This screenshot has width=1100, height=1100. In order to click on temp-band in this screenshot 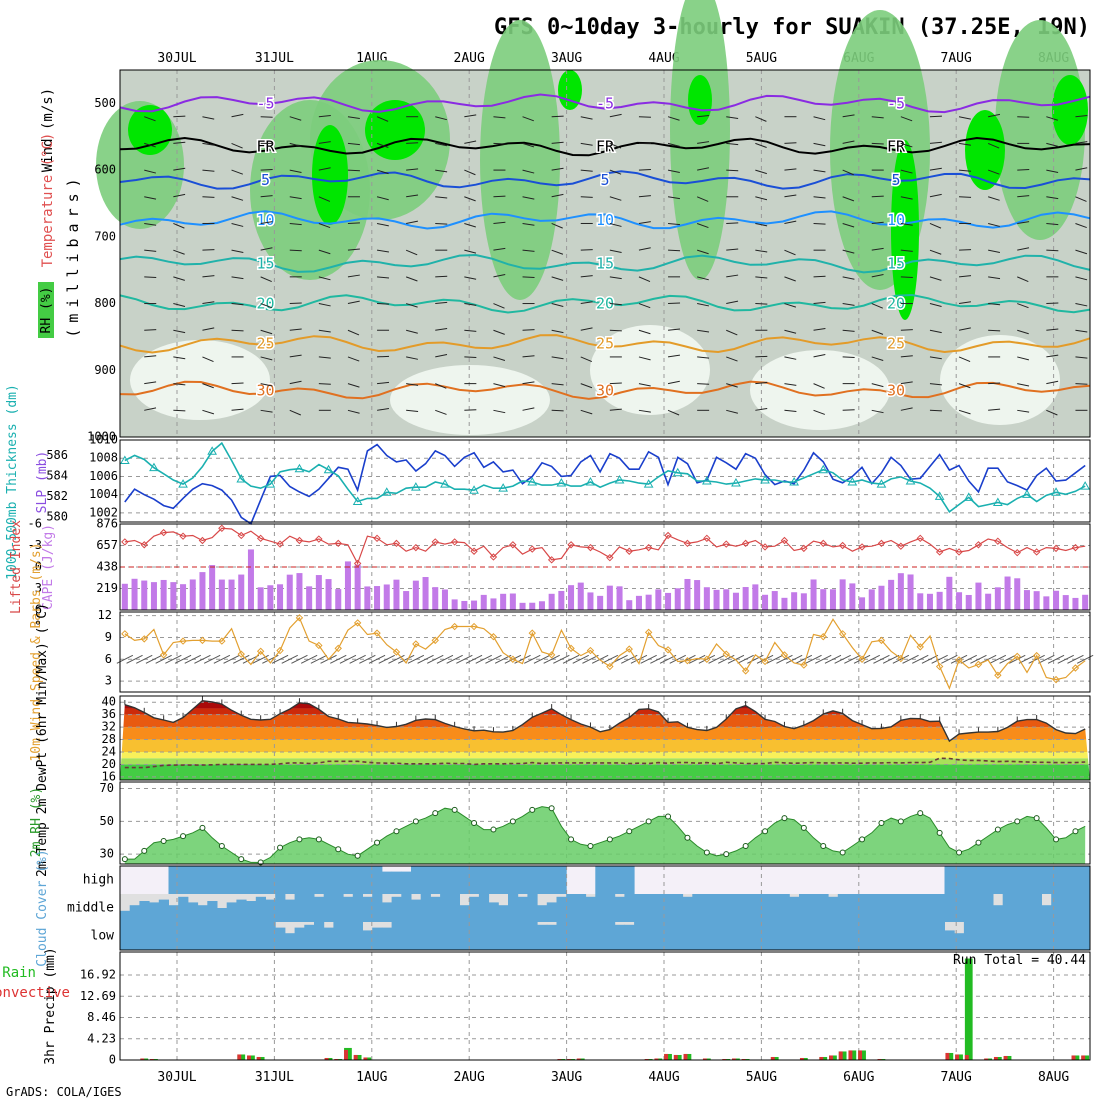, I will do `click(605, 755)`.